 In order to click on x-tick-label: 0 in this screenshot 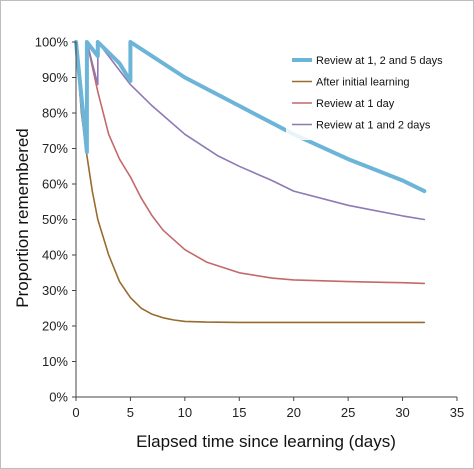, I will do `click(75, 412)`.